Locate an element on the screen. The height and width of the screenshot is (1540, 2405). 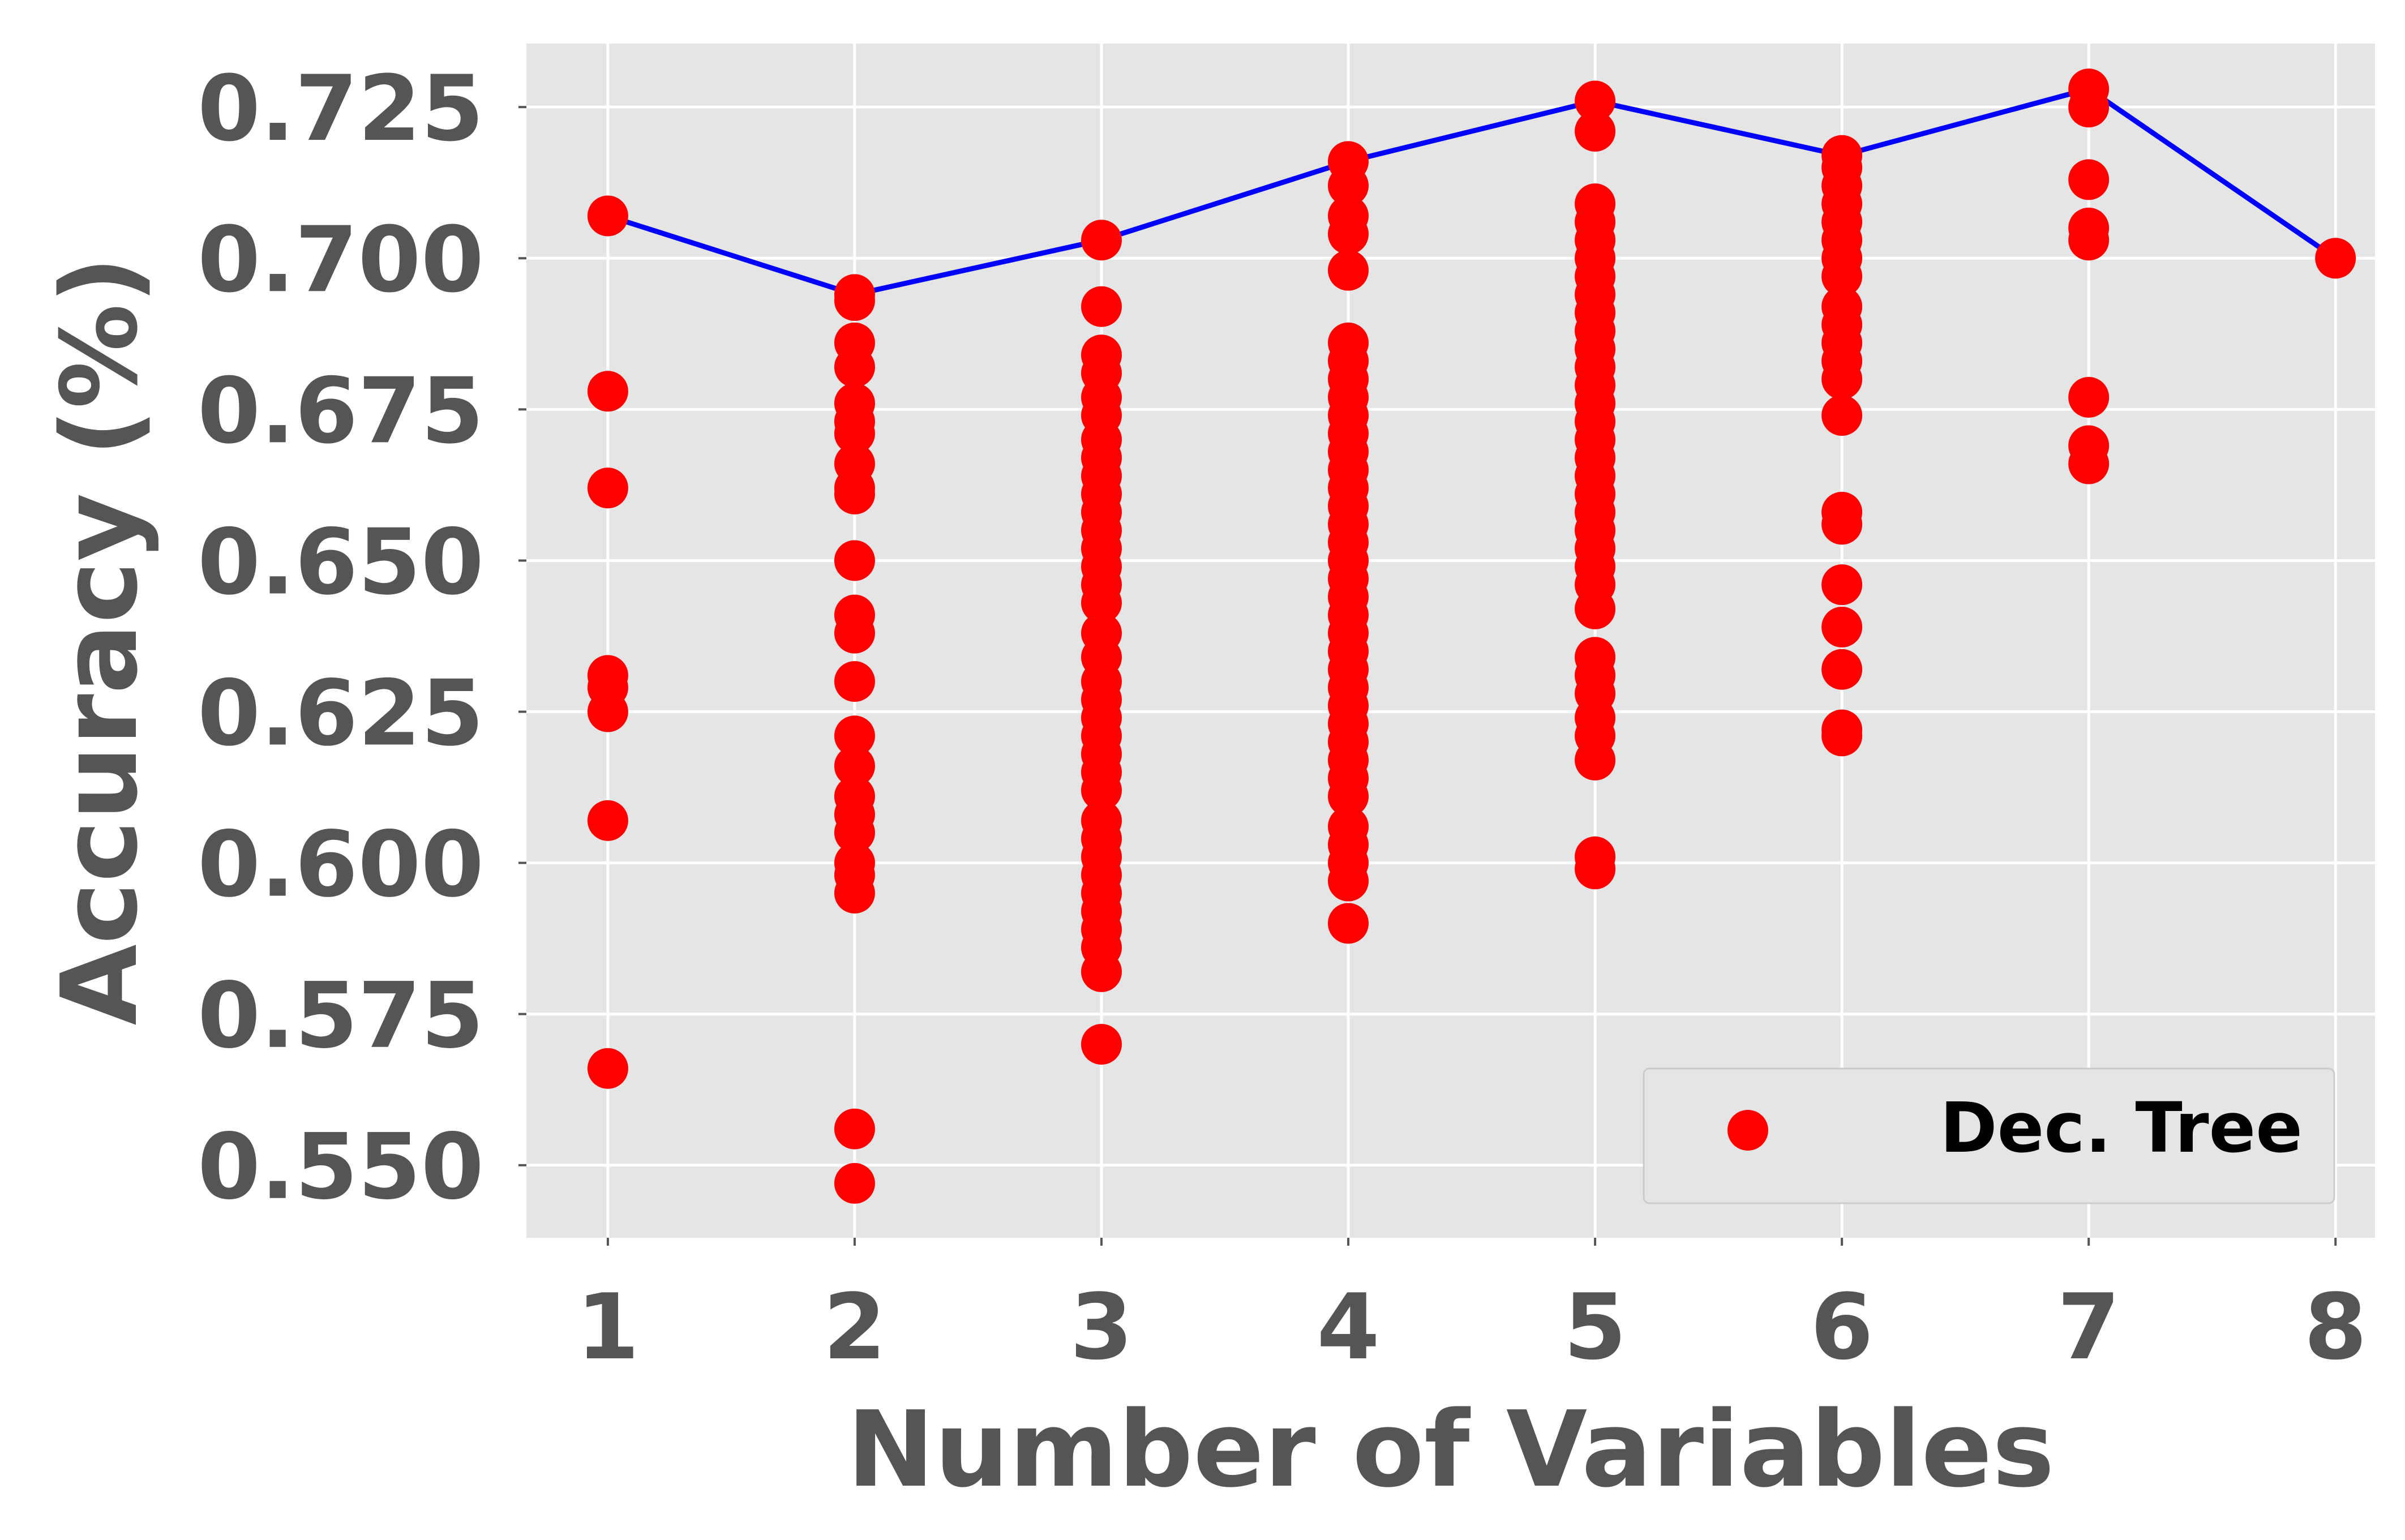
legend-label: Dec. Tree is located at coordinates (2121, 1128).